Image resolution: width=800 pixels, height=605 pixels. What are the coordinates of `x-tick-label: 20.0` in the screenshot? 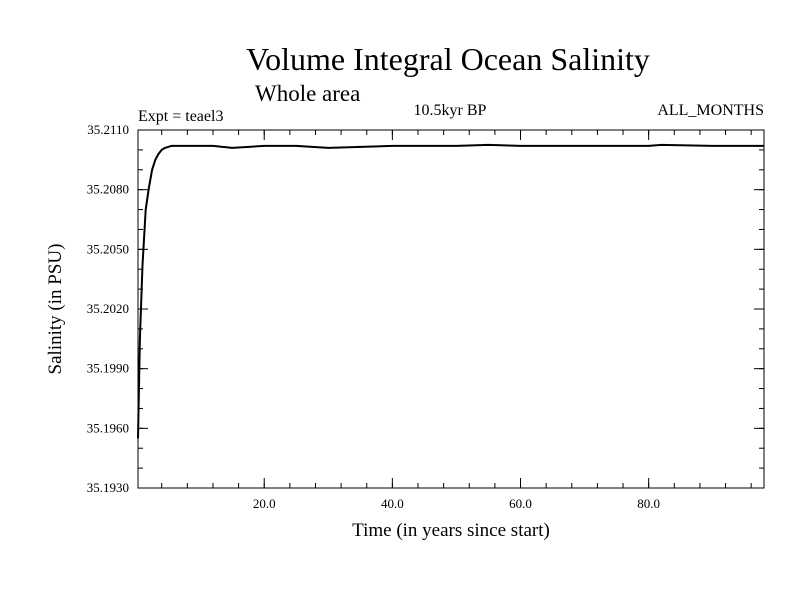 It's located at (264, 503).